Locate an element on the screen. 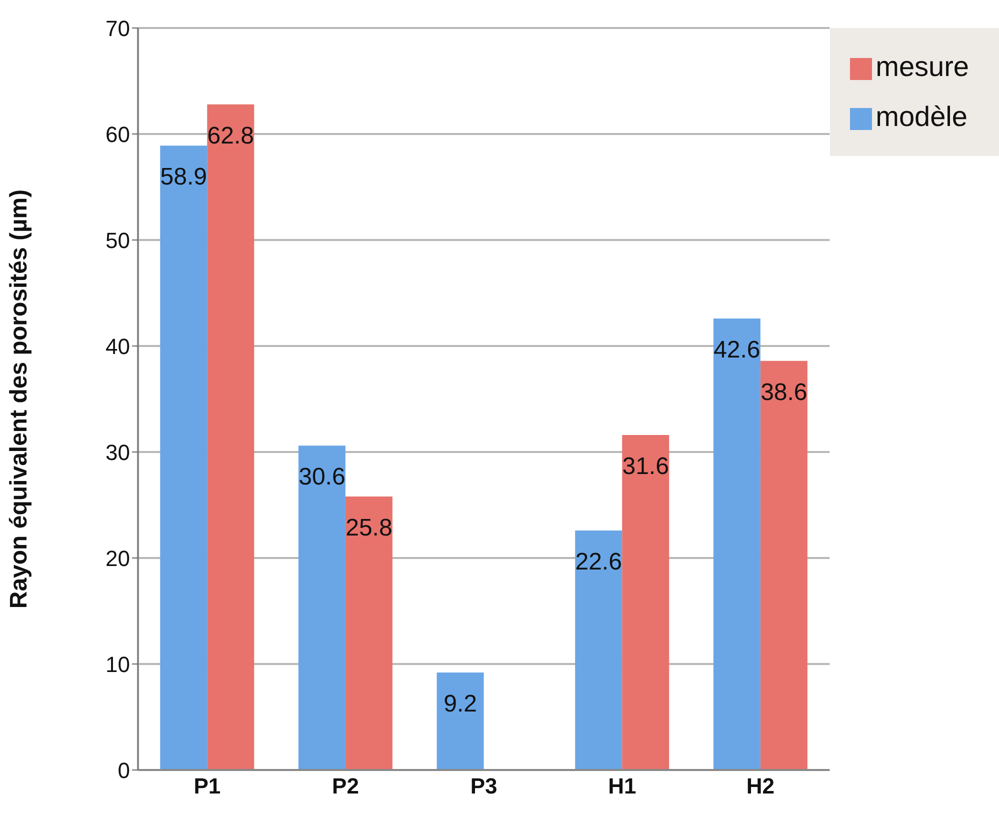  y-tick-label: 10 is located at coordinates (118, 664).